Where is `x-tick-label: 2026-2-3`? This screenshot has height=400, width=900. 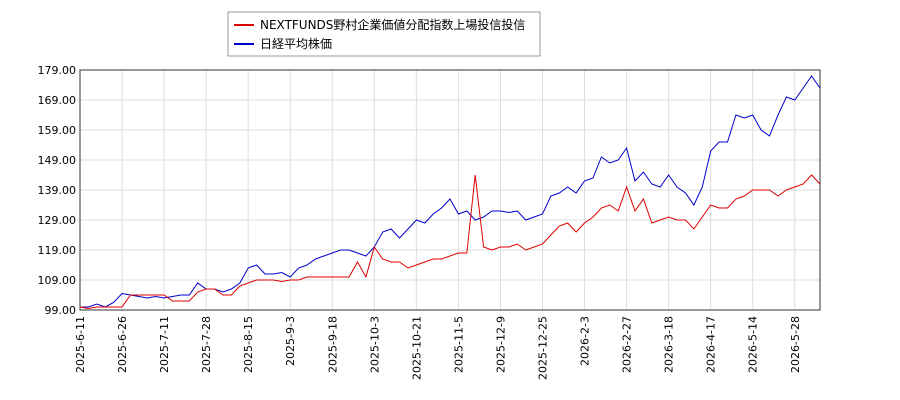 x-tick-label: 2026-2-3 is located at coordinates (585, 341).